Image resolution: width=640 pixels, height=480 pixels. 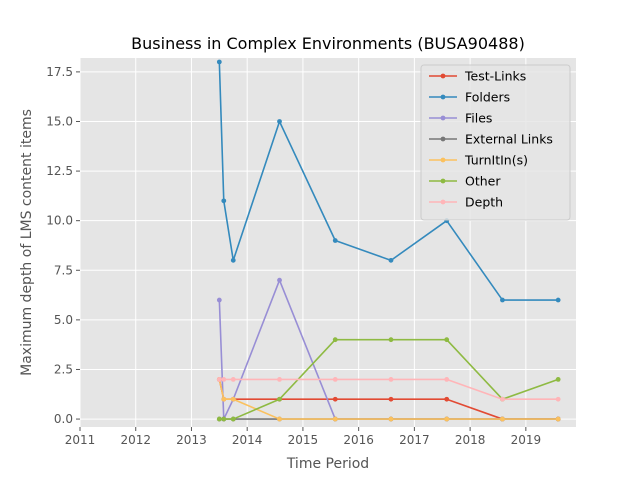 I want to click on y-tick-label: 0.0, so click(x=63, y=419).